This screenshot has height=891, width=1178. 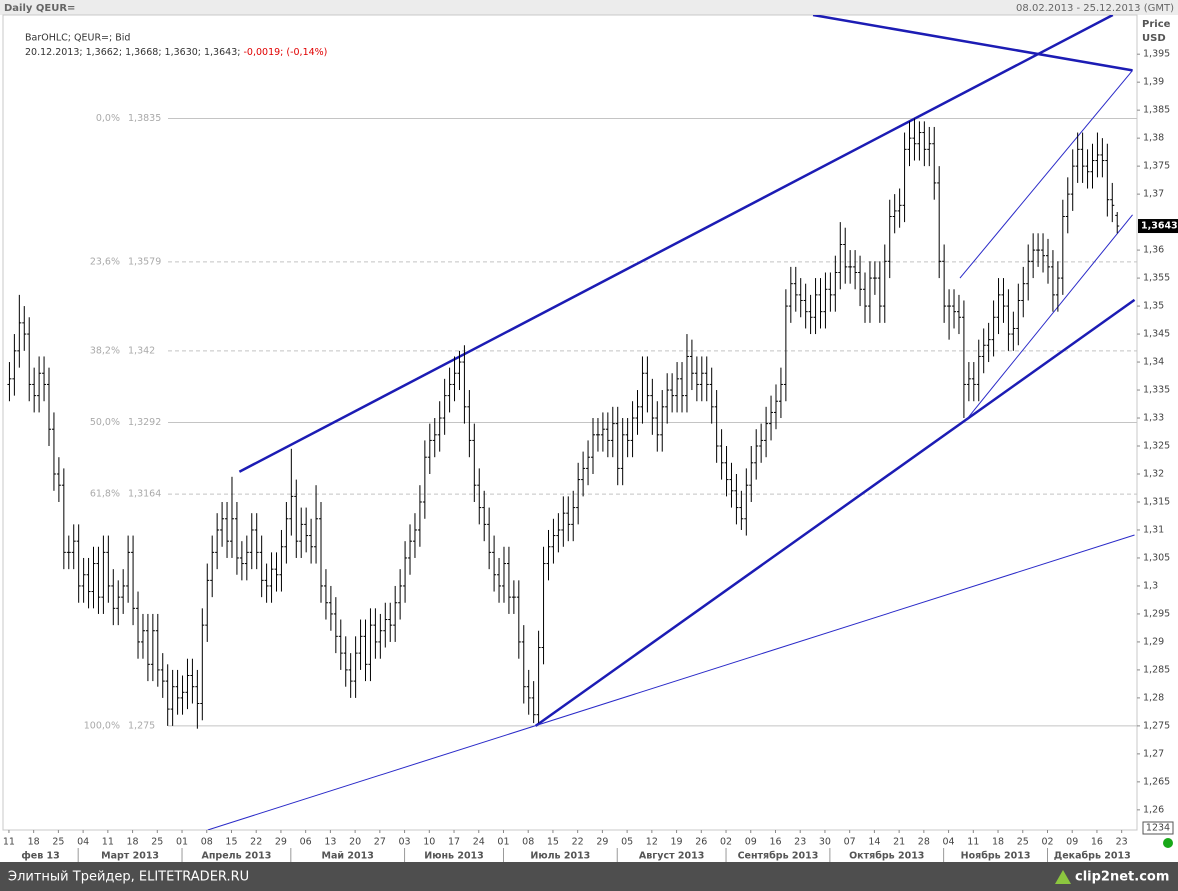 I want to click on y-tick-label: 1,31, so click(x=1153, y=529).